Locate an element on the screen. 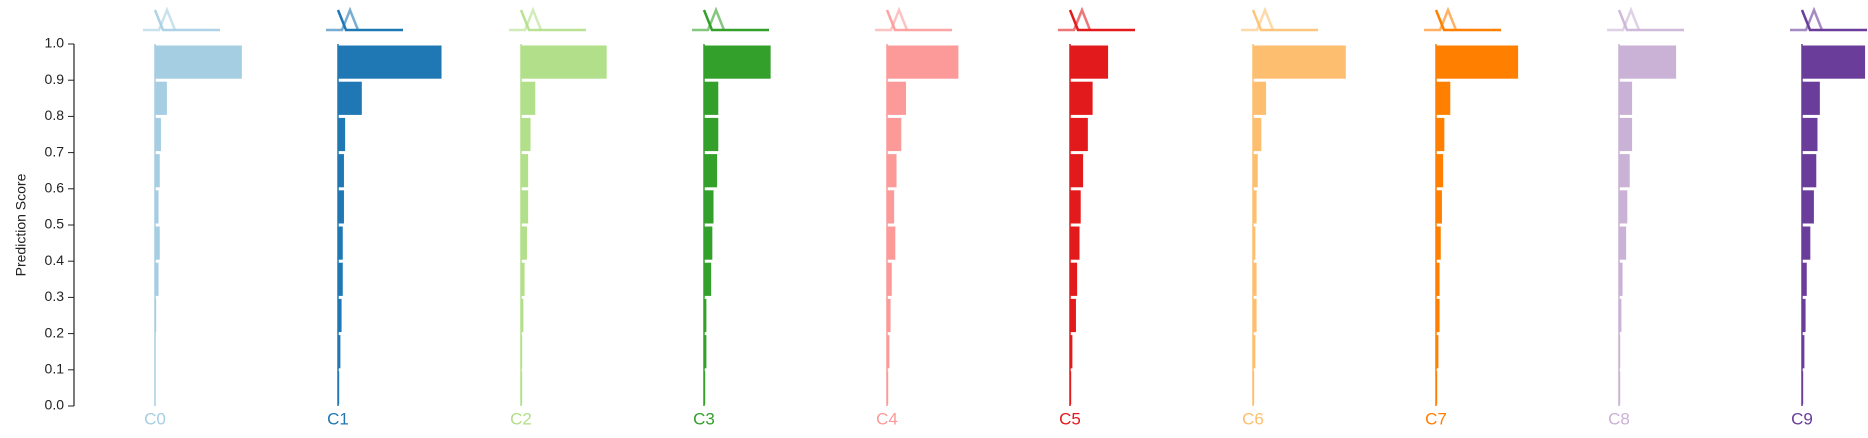  y-tick-label: 0.1 is located at coordinates (55, 369).